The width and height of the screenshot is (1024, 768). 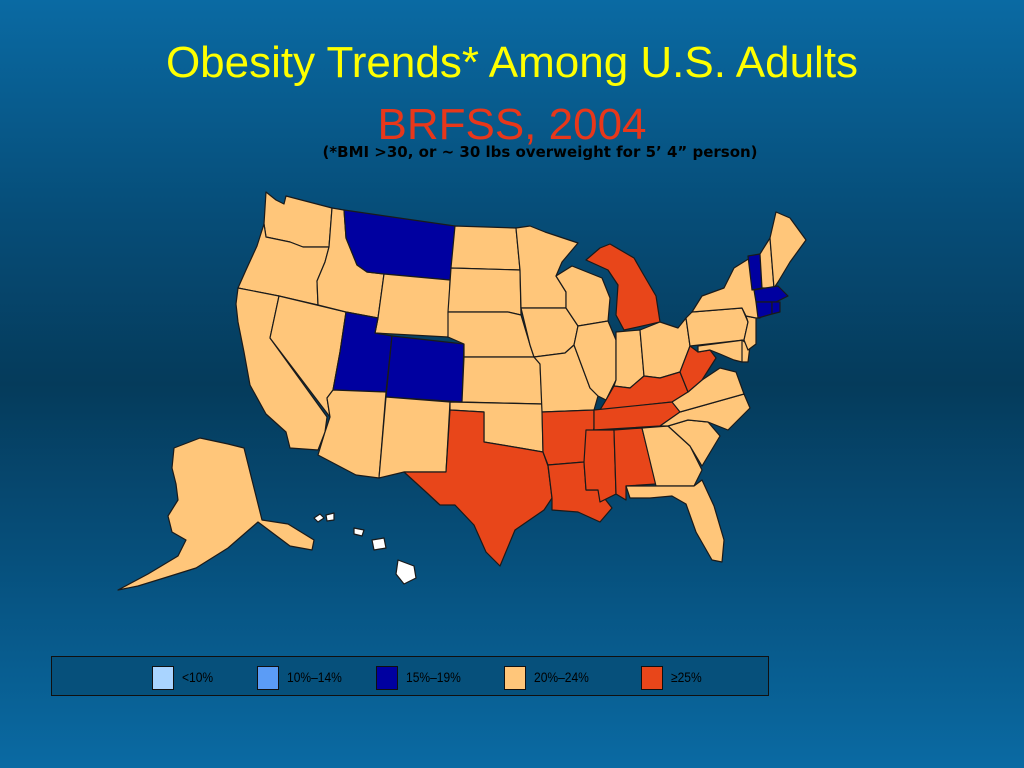 I want to click on slide-subtitle: BRFSS, 2004, so click(x=512, y=124).